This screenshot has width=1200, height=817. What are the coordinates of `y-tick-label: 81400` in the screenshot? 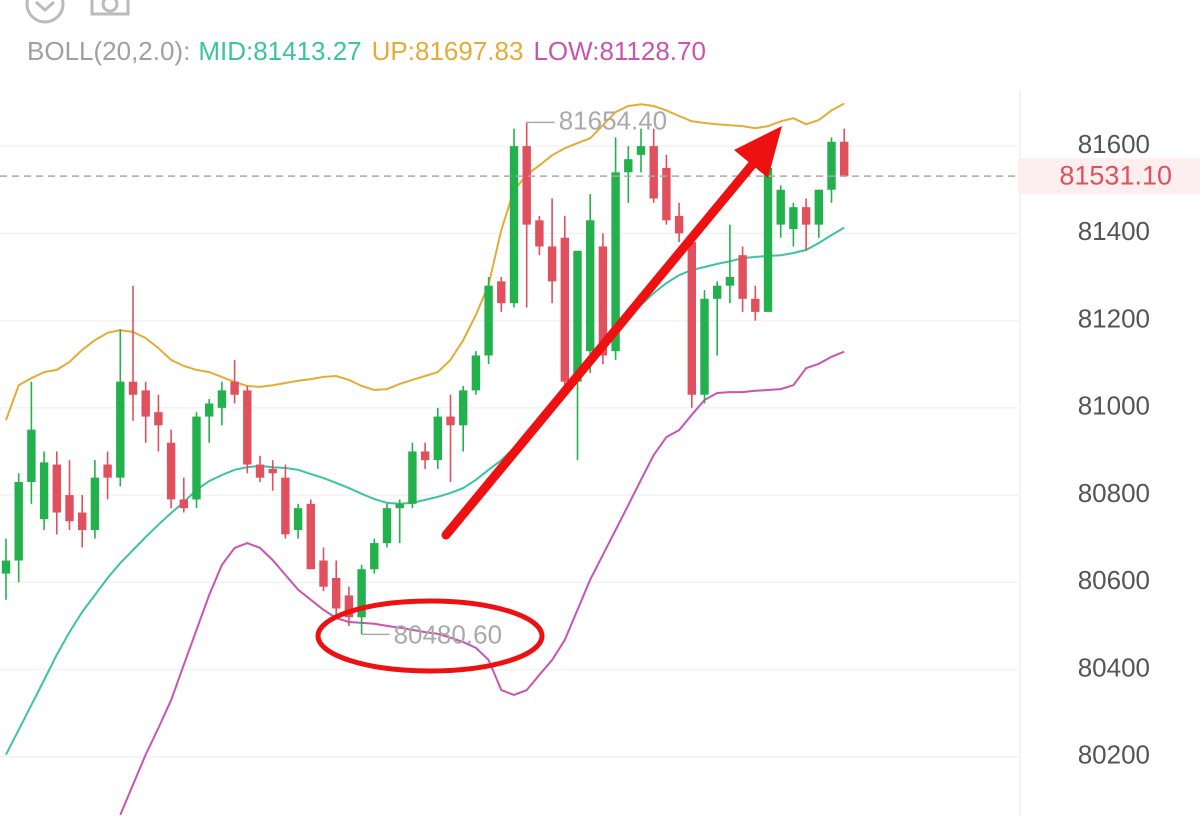 It's located at (1114, 231).